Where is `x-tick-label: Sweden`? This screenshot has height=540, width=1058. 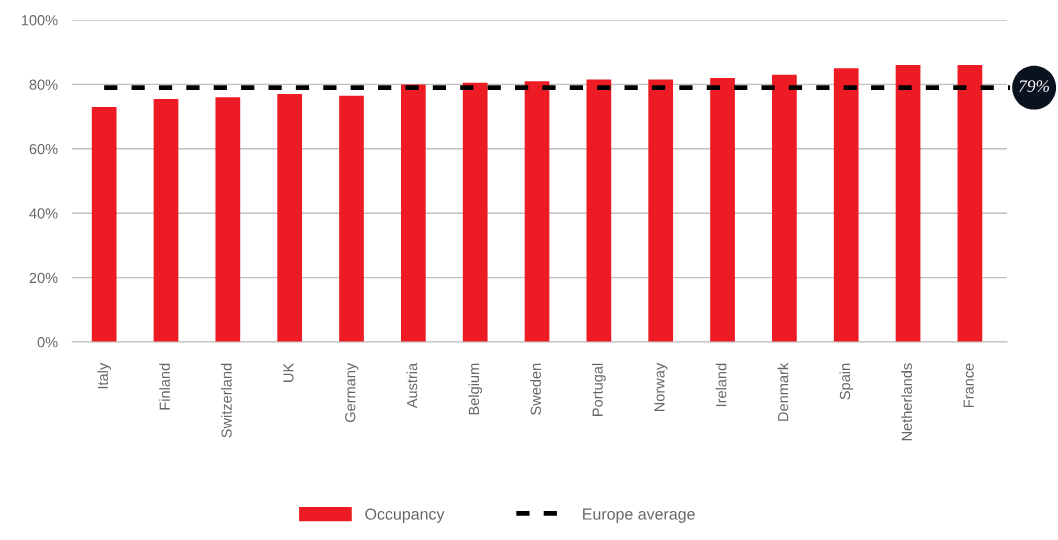
x-tick-label: Sweden is located at coordinates (535, 389).